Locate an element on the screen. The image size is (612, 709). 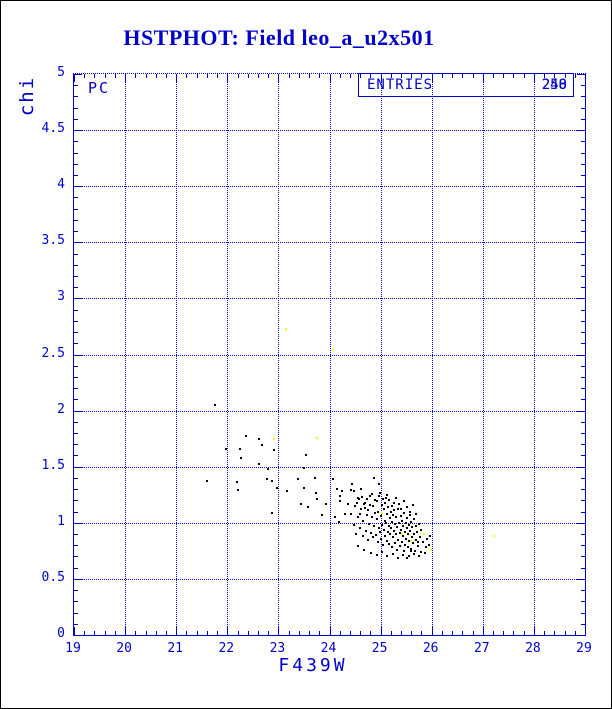
y-tick-label-5: 5 is located at coordinates (61, 72).